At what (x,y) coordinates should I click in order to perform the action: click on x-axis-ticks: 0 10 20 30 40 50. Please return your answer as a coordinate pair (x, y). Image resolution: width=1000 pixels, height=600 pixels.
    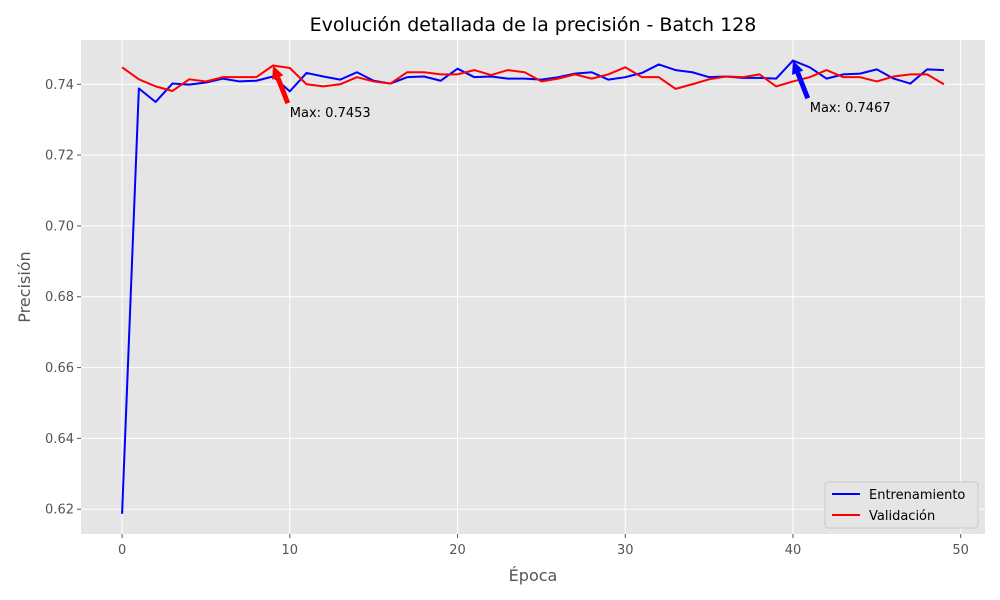
    Looking at the image, I should click on (543, 546).